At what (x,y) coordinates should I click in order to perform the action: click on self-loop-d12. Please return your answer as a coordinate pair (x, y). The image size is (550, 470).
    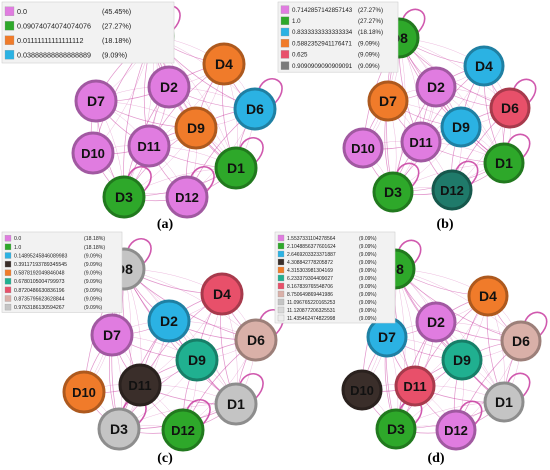
    Looking at the image, I should click on (467, 172).